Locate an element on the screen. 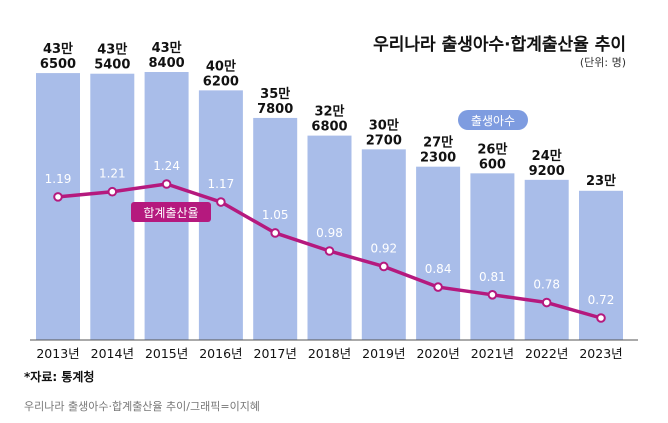 The image size is (668, 423). x-tick-2018년: 2018년 is located at coordinates (329, 353).